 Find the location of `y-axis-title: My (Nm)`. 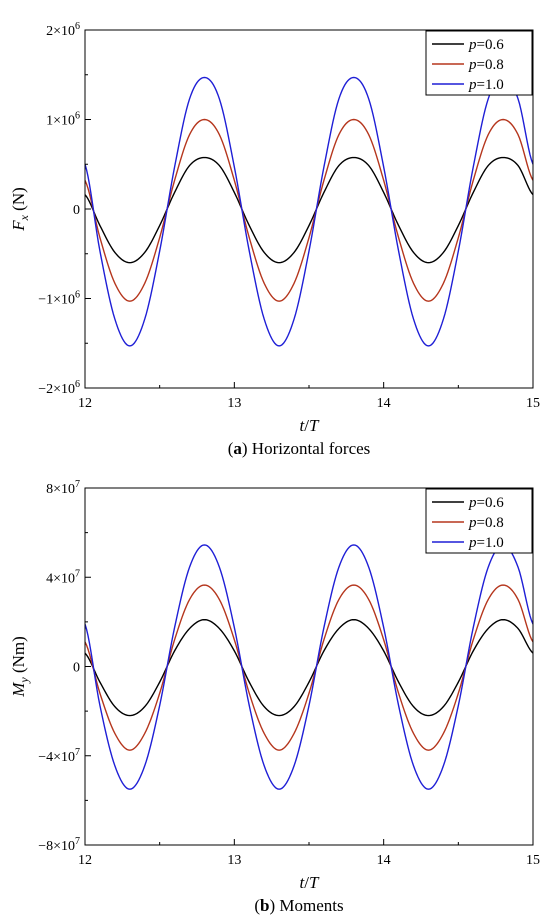

y-axis-title: My (Nm) is located at coordinates (20, 667).